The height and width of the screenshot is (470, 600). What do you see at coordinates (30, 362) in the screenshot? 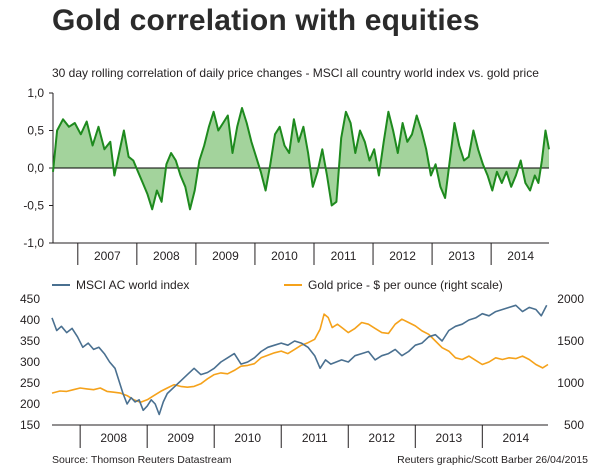
I see `left-tick-label: 300` at bounding box center [30, 362].